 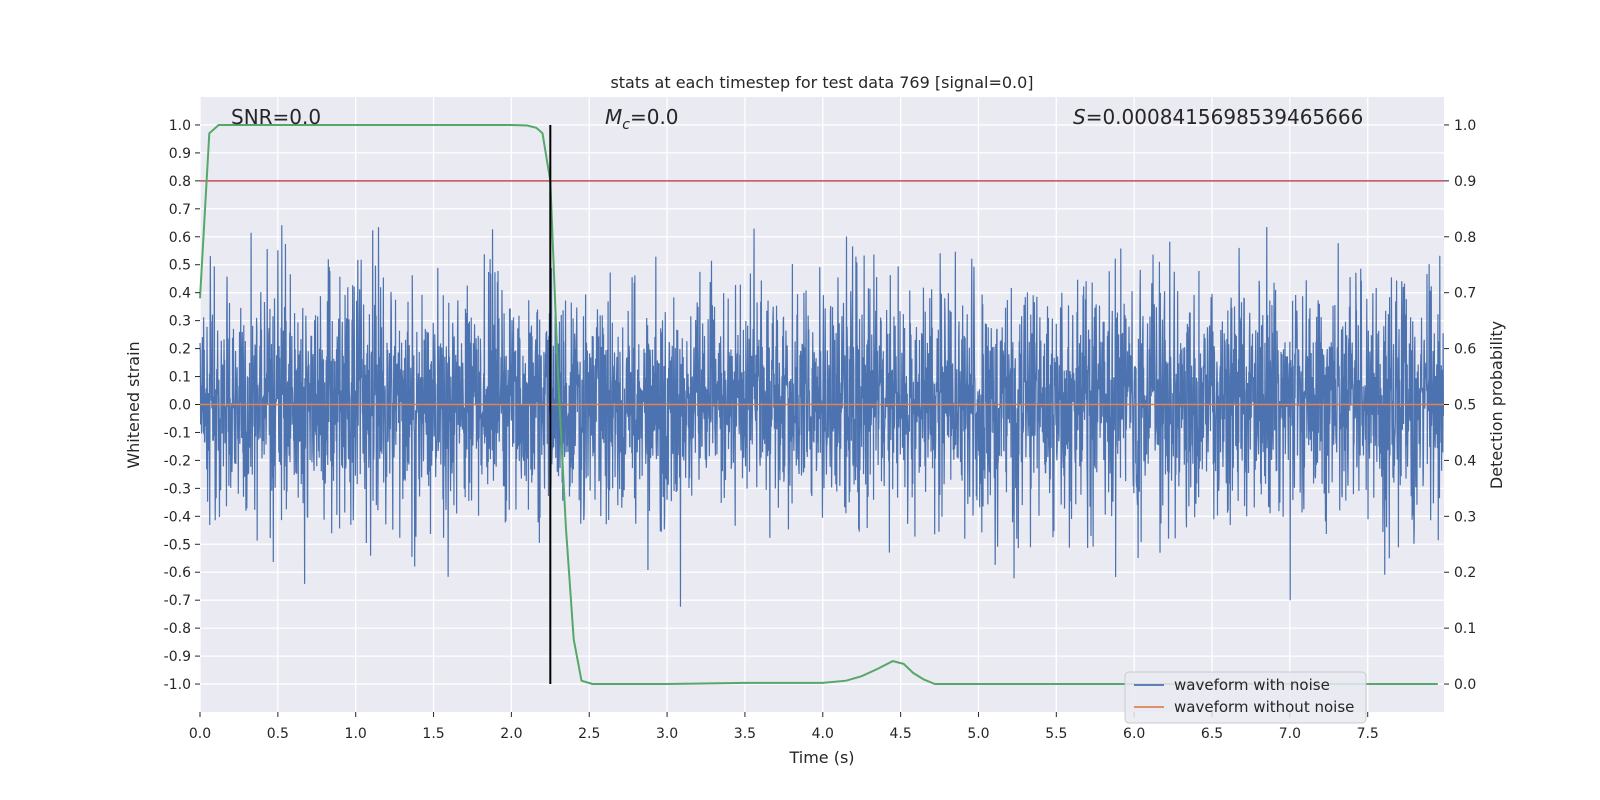 I want to click on s-value: =0.0008415698539465666, so click(x=1225, y=117).